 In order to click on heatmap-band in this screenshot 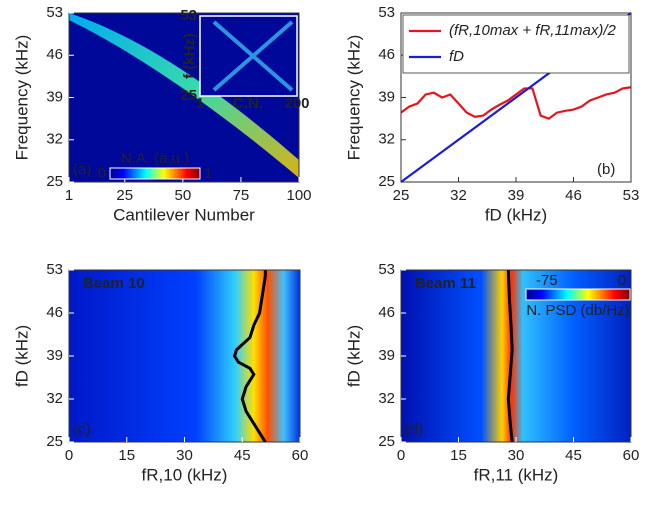, I will do `click(184, 95)`.